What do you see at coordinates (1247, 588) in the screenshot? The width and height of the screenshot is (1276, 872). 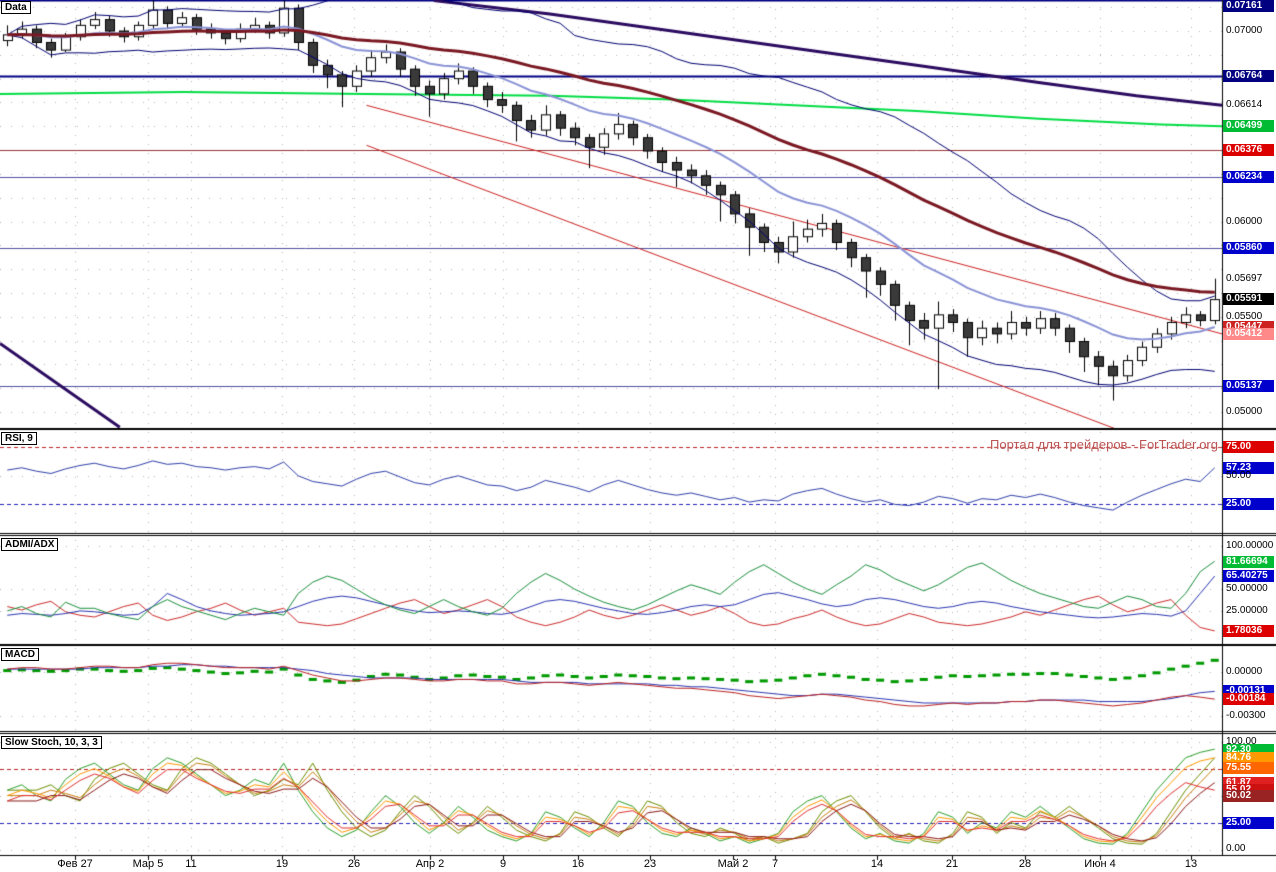 I see `price-label: 50.00000` at bounding box center [1247, 588].